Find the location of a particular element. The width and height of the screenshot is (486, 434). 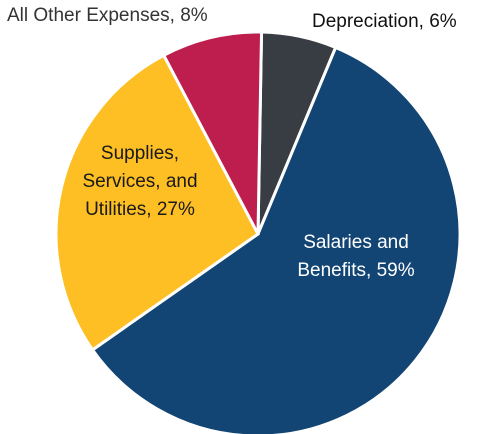

pie-label-supplies-services-and-utilities: Supplies, Services, and Utilities, 27% is located at coordinates (139, 181).